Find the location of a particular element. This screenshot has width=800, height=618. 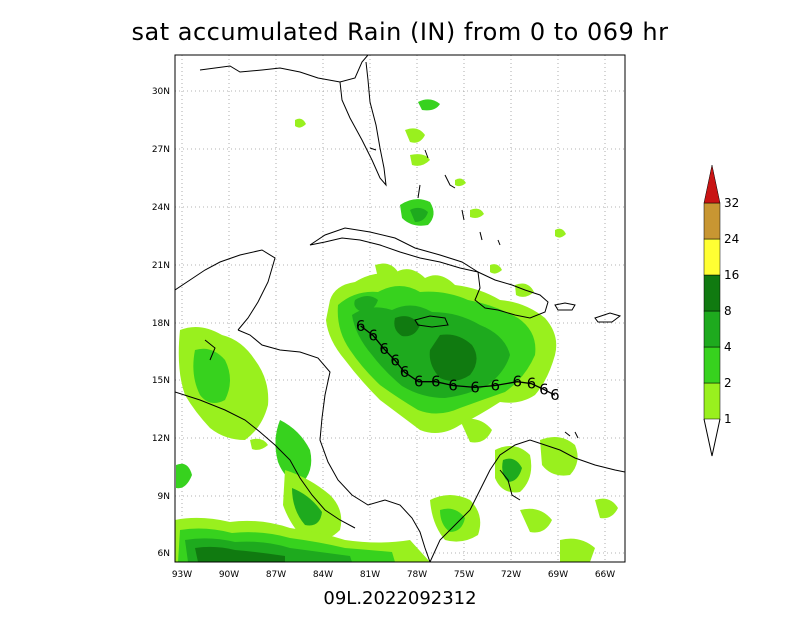

colorbar: 1 2 4 8 16 24 32 is located at coordinates (721, 310).